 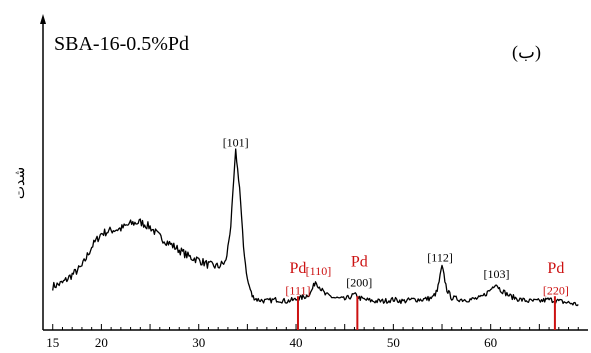 I want to click on y-axis-arrow, so click(x=43, y=19).